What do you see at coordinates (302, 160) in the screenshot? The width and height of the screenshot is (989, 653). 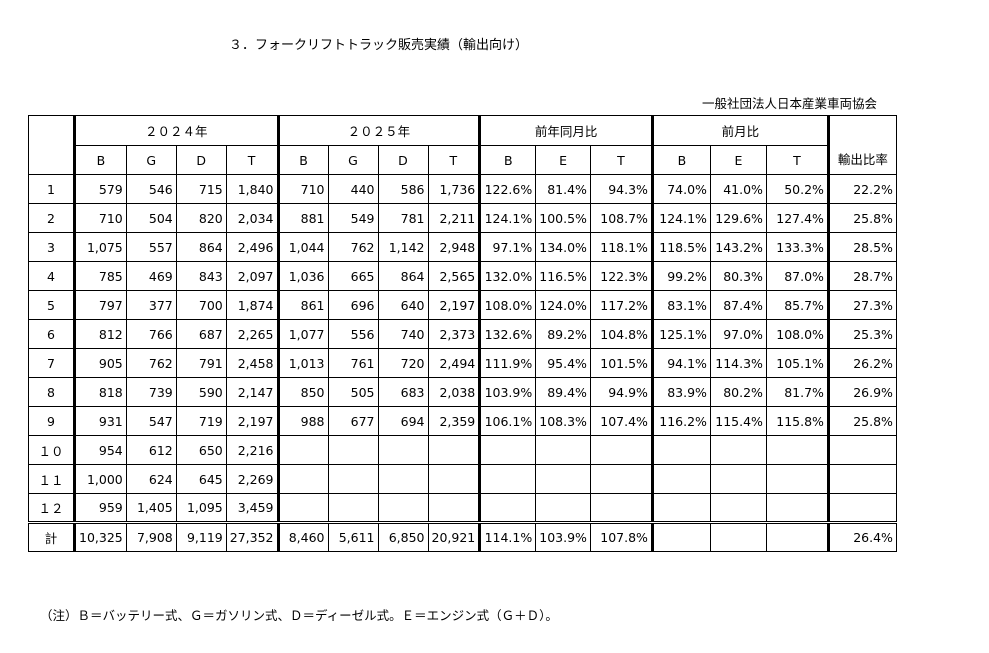 I see `subheader-y2025-0: B` at bounding box center [302, 160].